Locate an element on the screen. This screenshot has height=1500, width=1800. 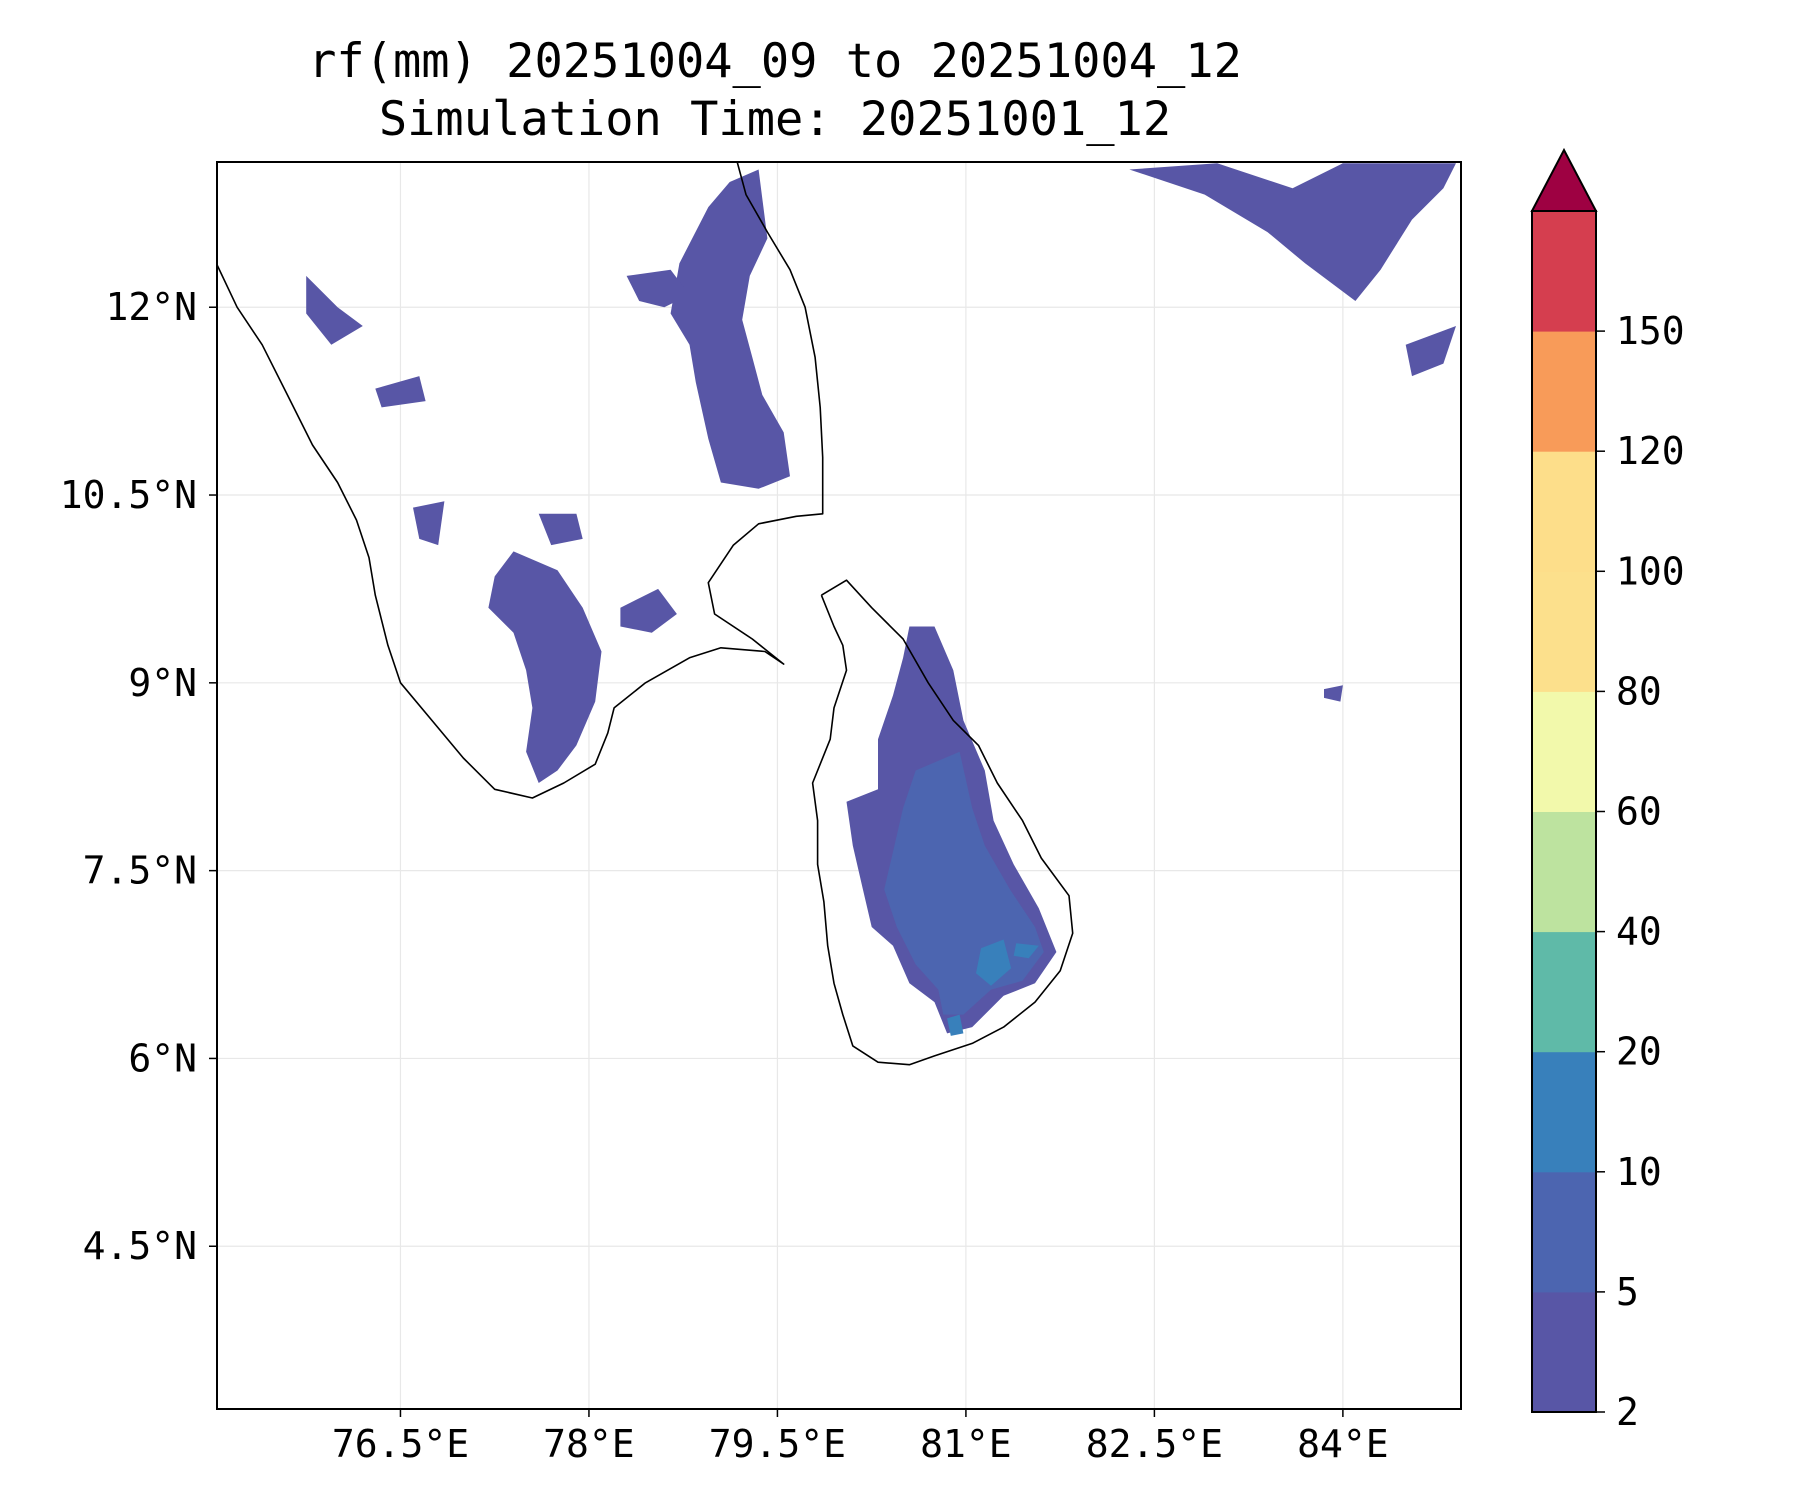
colorbar-tick-label: 150 is located at coordinates (1650, 331).